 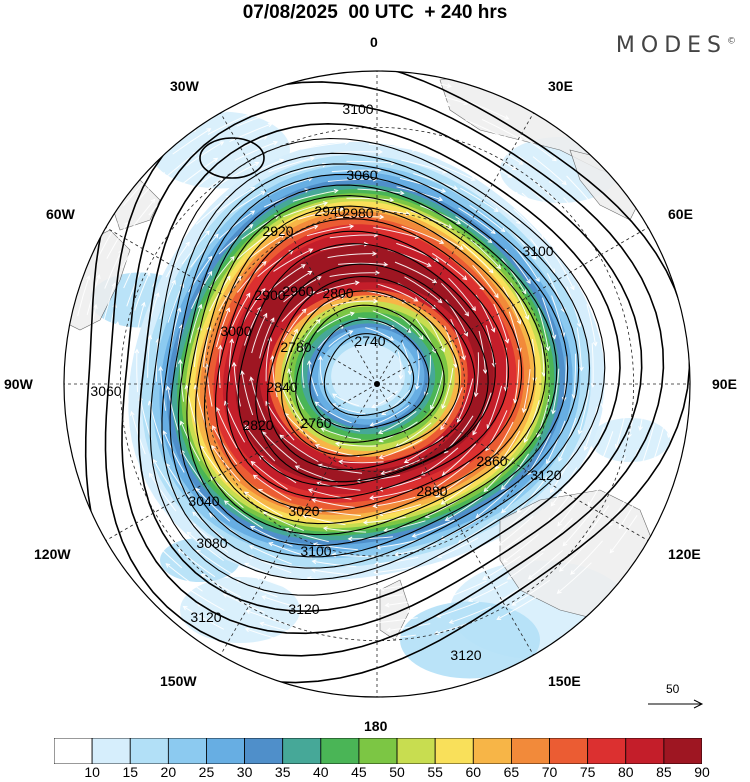 I want to click on colorbar-tick-label: 35, so click(x=282, y=772).